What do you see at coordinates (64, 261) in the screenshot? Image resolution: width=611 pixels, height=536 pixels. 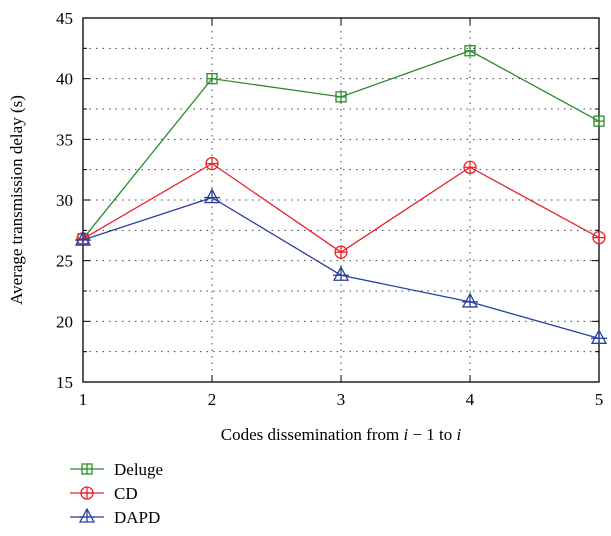 I see `y-tick-label: 25` at bounding box center [64, 261].